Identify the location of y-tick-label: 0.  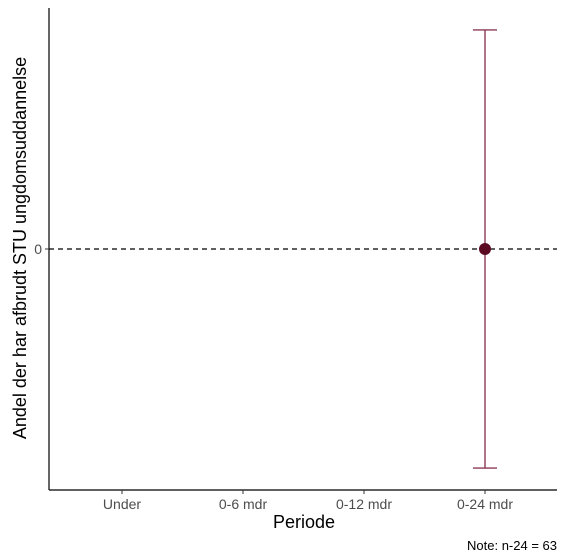
(38, 249).